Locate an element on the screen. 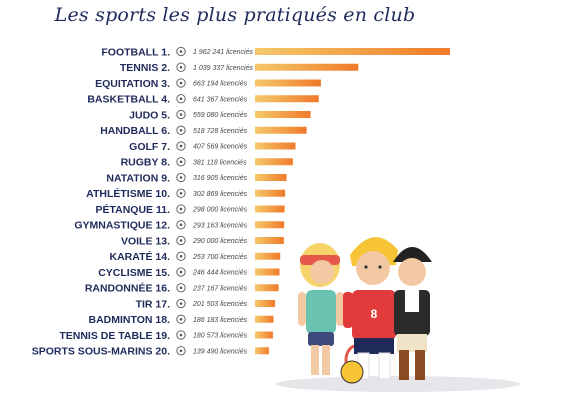 This screenshot has height=400, width=578. category-label: GYMNASTIQUE 12. is located at coordinates (122, 226).